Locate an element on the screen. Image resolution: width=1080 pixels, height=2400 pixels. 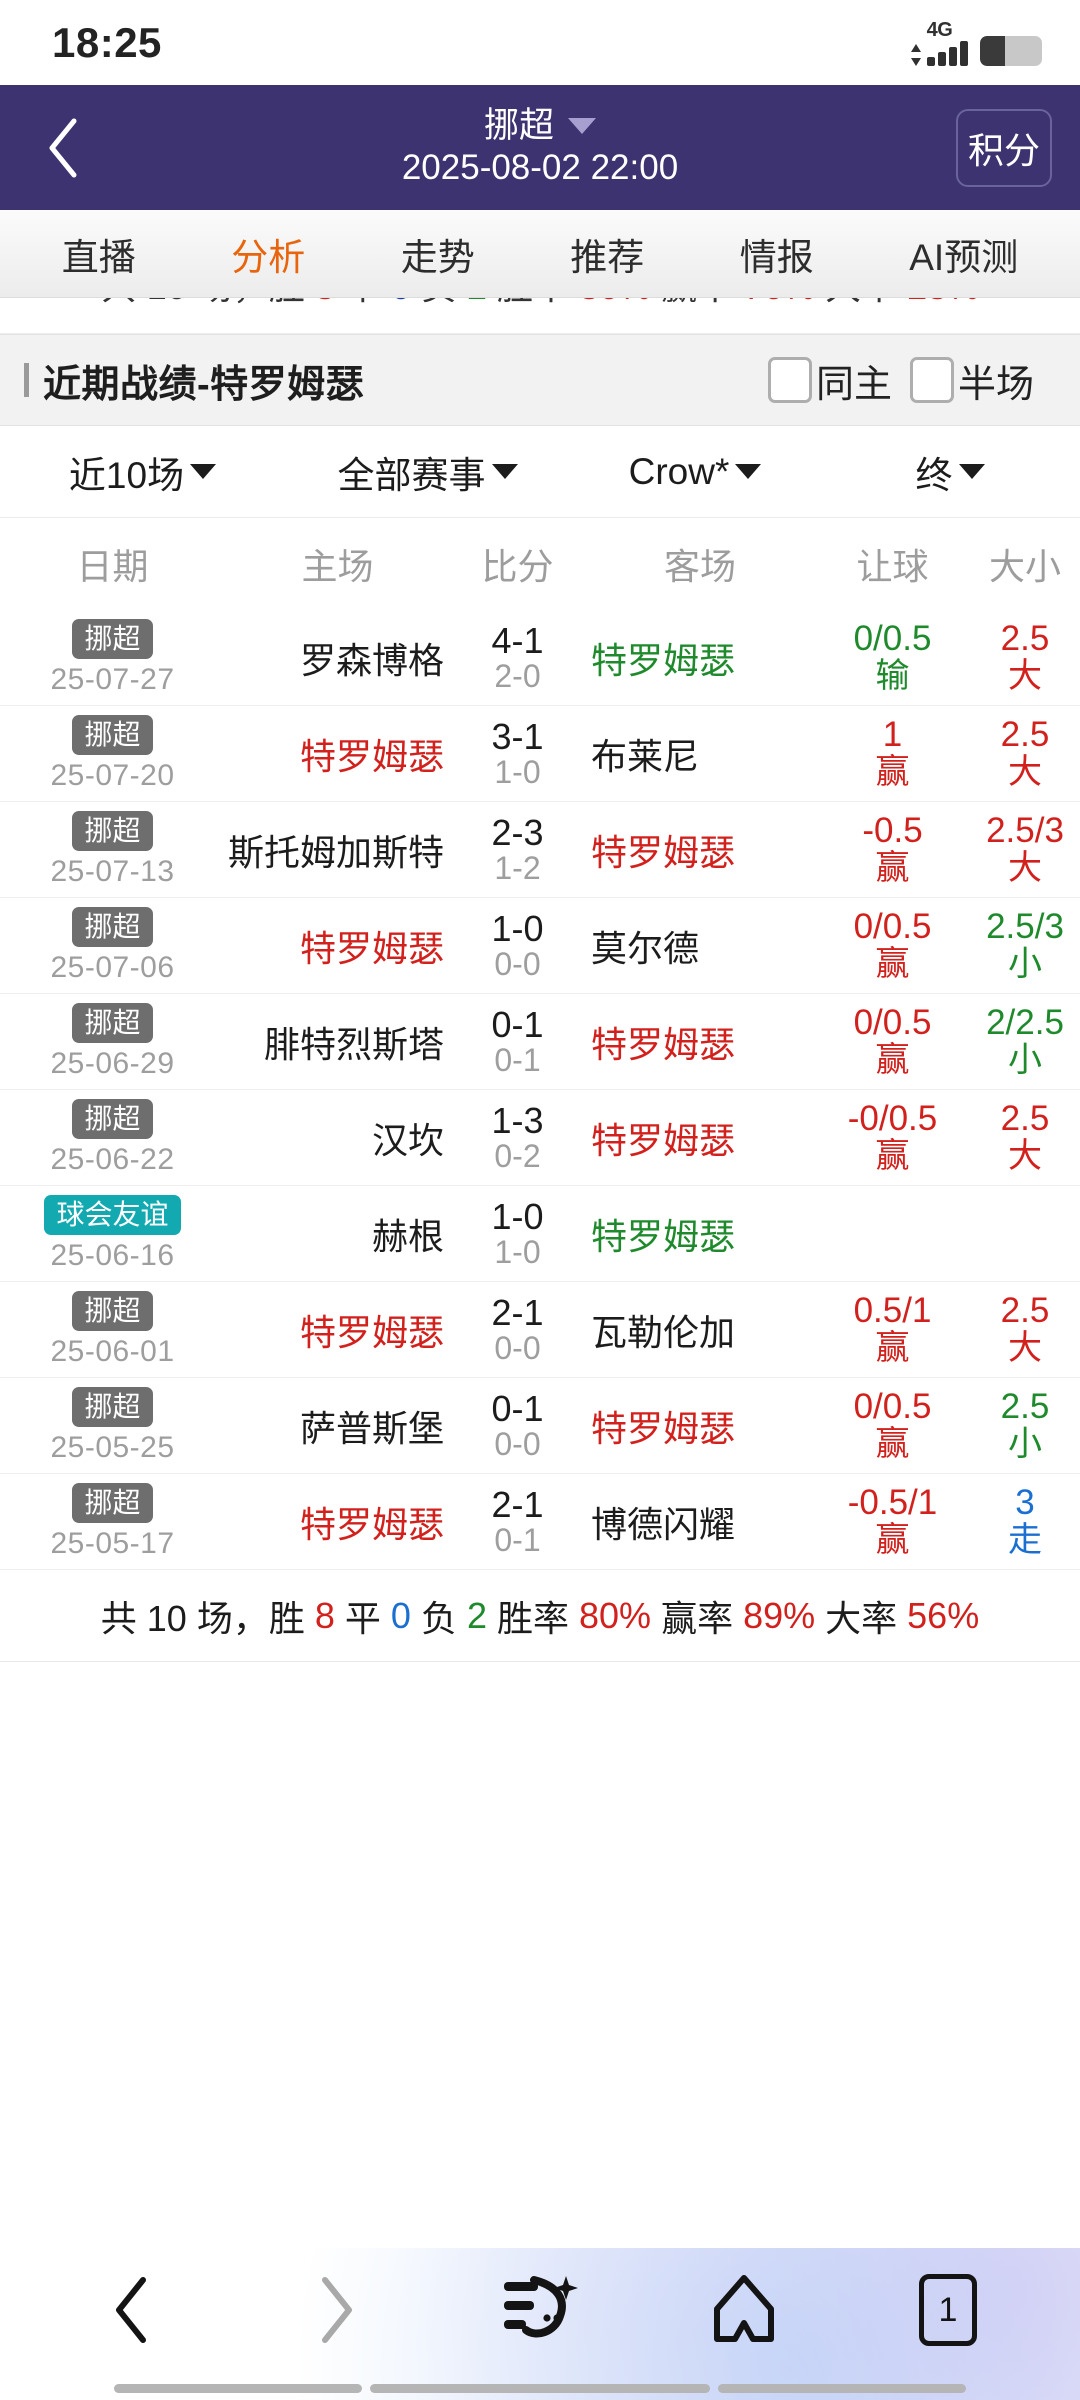
over-under-result: 小 is located at coordinates (1025, 1060).